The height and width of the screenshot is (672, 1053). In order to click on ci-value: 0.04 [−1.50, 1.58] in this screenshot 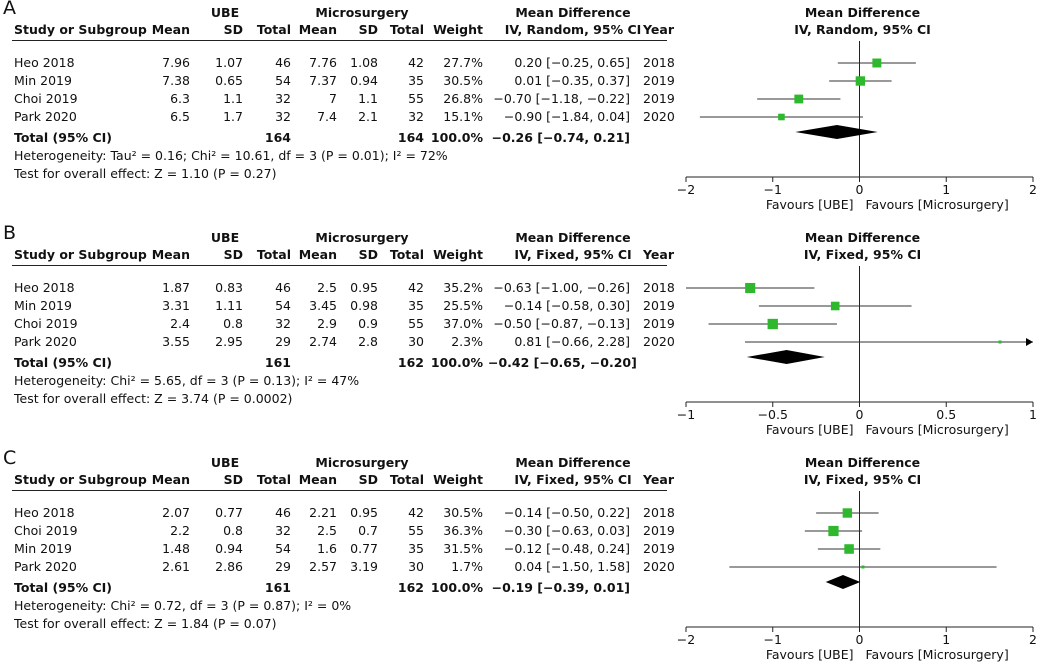, I will do `click(572, 566)`.